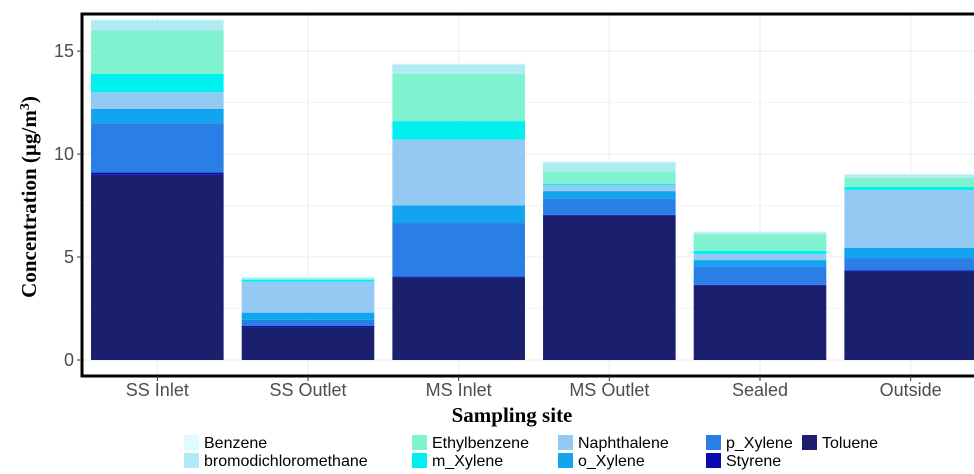  What do you see at coordinates (68, 205) in the screenshot?
I see `y-axis-ticks: 0 5 10 15` at bounding box center [68, 205].